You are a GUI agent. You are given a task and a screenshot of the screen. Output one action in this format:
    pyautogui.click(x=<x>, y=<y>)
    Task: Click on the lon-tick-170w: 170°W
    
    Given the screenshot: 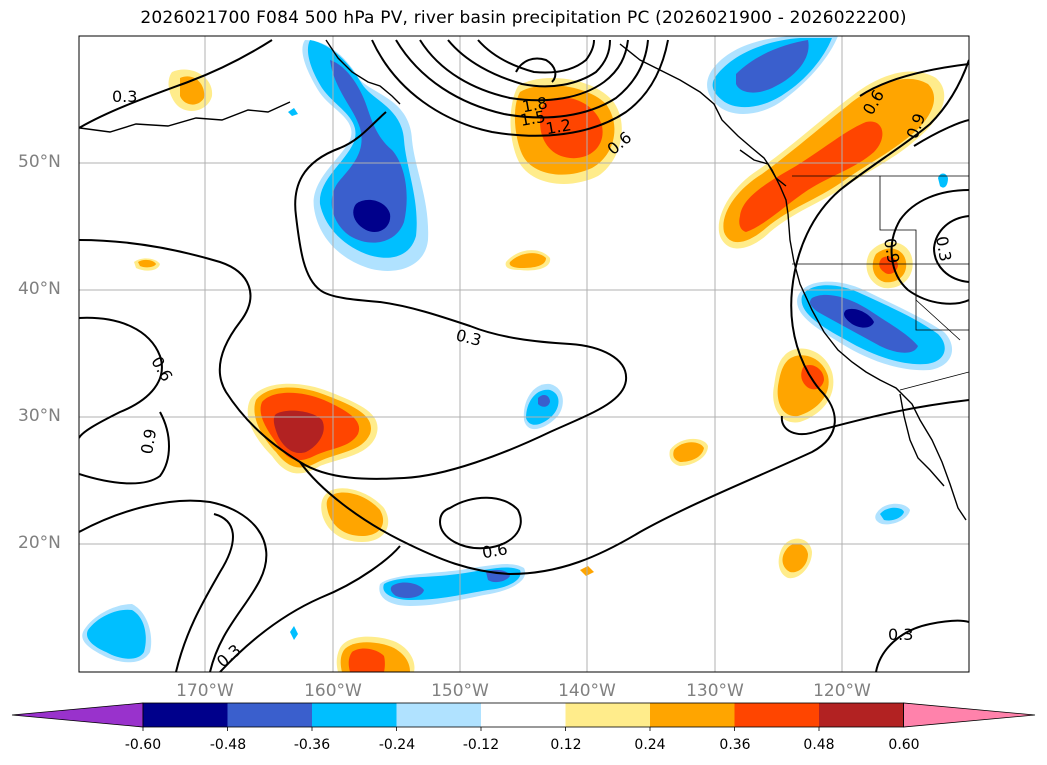 What is the action you would take?
    pyautogui.click(x=205, y=691)
    